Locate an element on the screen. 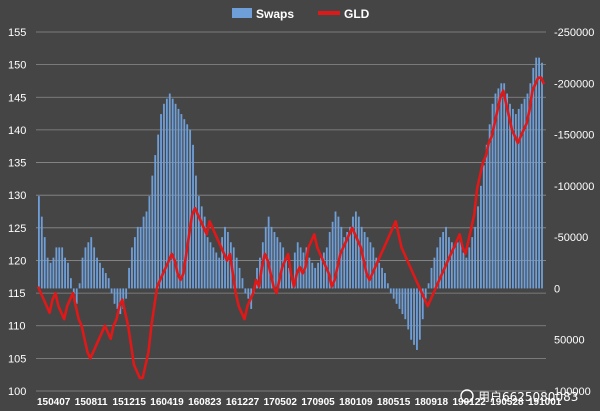 The height and width of the screenshot is (411, 600). y-right-tick-label: -250000 is located at coordinates (574, 33).